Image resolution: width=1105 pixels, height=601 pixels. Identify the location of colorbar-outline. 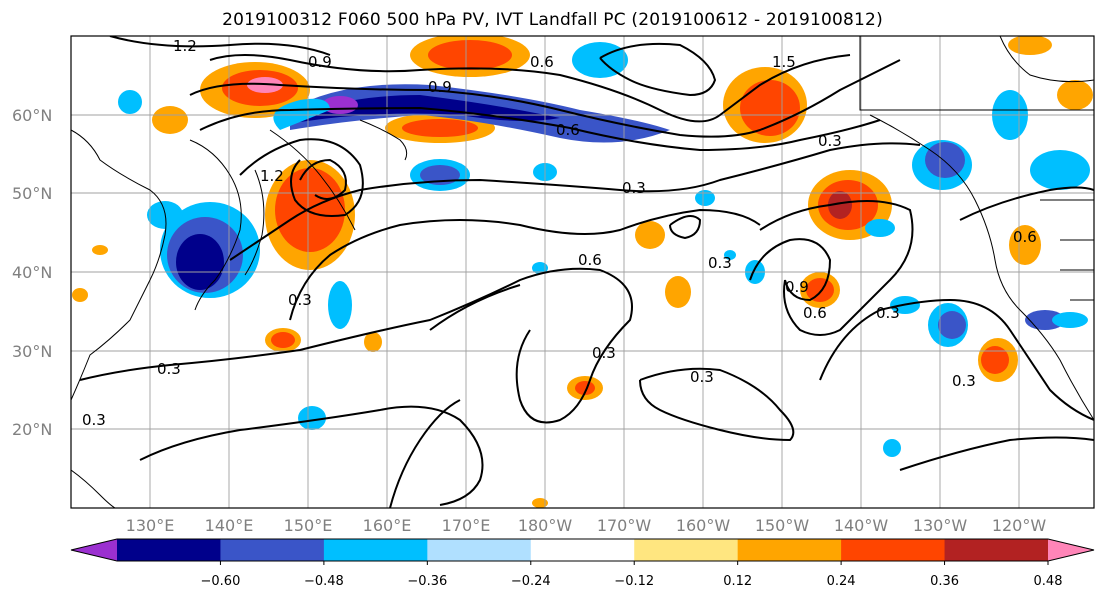
(582, 550).